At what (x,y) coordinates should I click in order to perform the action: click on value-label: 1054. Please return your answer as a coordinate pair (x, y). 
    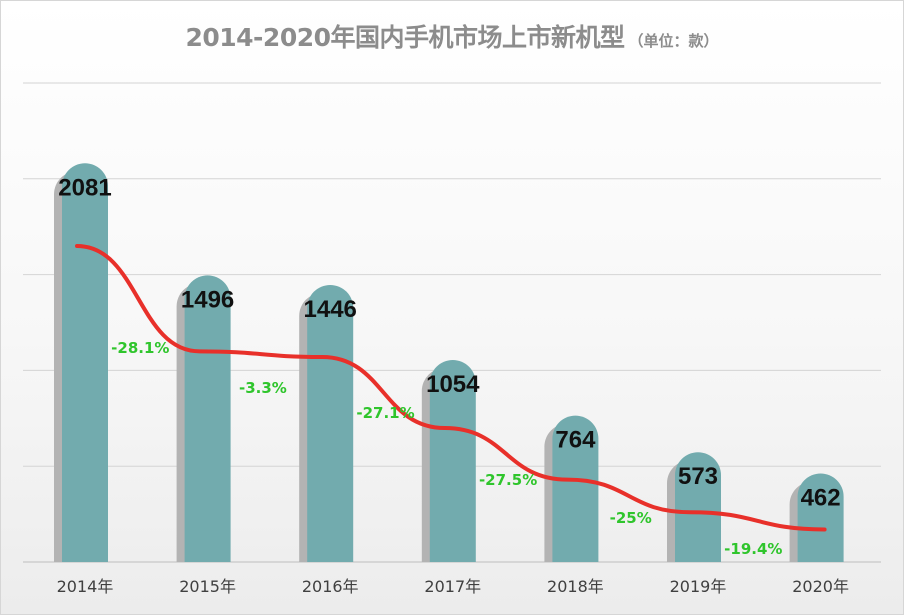
    Looking at the image, I should click on (453, 384).